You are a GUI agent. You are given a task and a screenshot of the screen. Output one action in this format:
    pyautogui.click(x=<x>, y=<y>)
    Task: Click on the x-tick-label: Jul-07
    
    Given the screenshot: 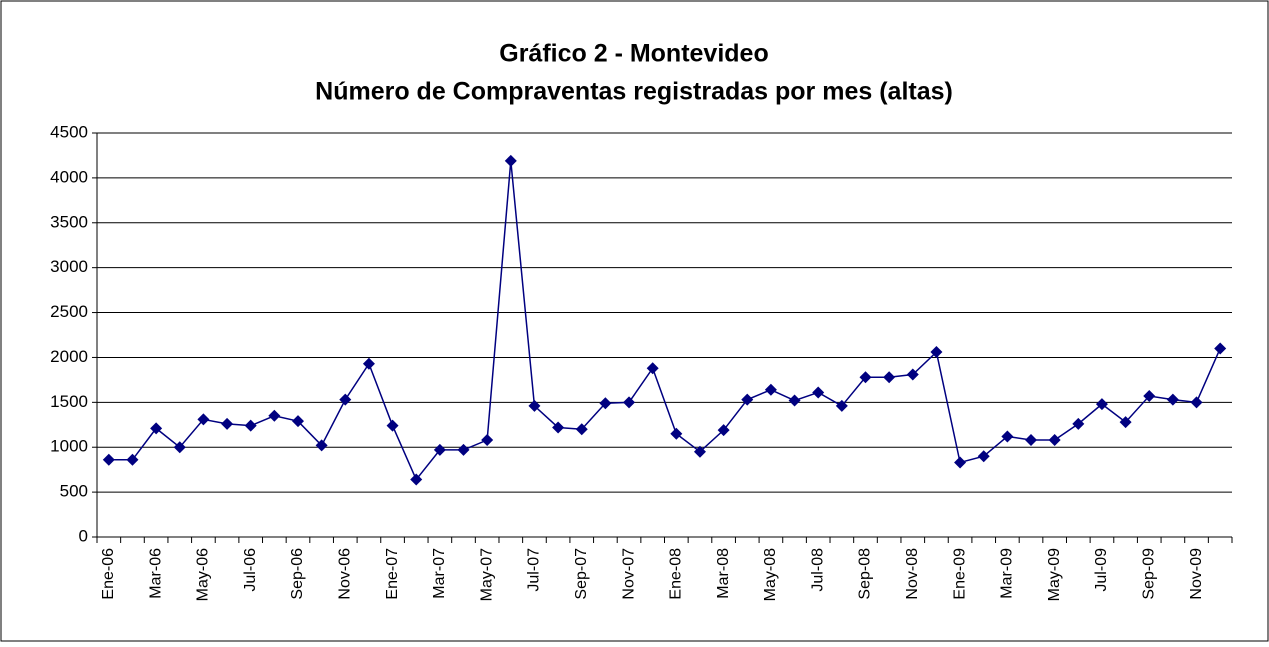 What is the action you would take?
    pyautogui.click(x=534, y=570)
    